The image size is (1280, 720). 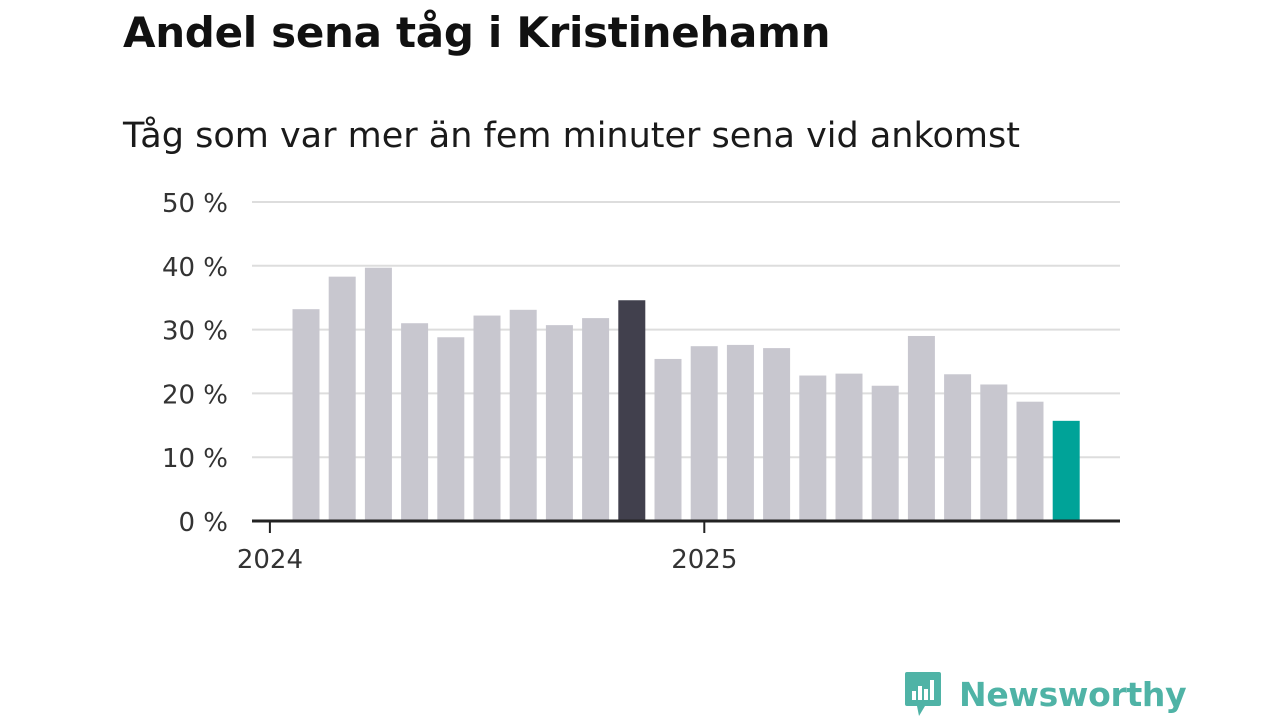 I want to click on y-tick-label: 0 %, so click(x=203, y=523).